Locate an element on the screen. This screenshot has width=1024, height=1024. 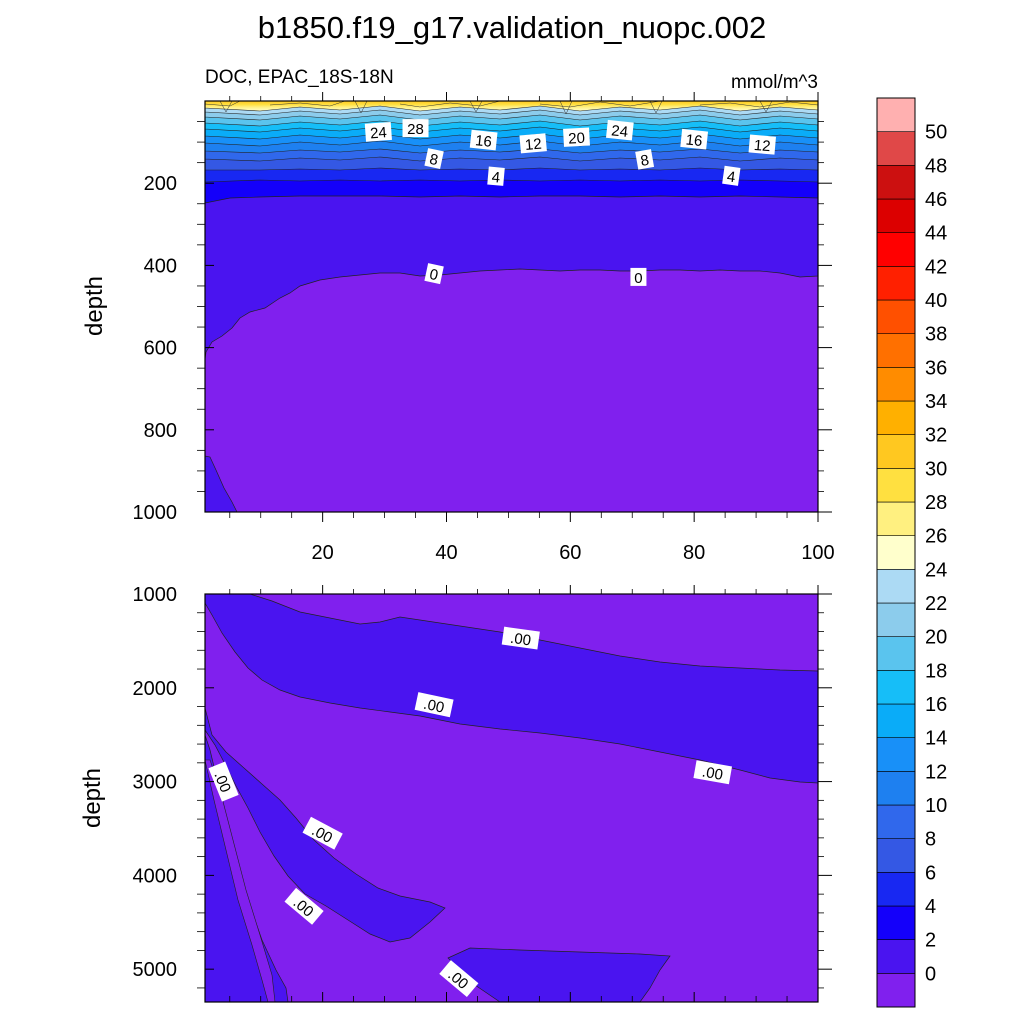
colorbar-level-label: 20 is located at coordinates (936, 638).